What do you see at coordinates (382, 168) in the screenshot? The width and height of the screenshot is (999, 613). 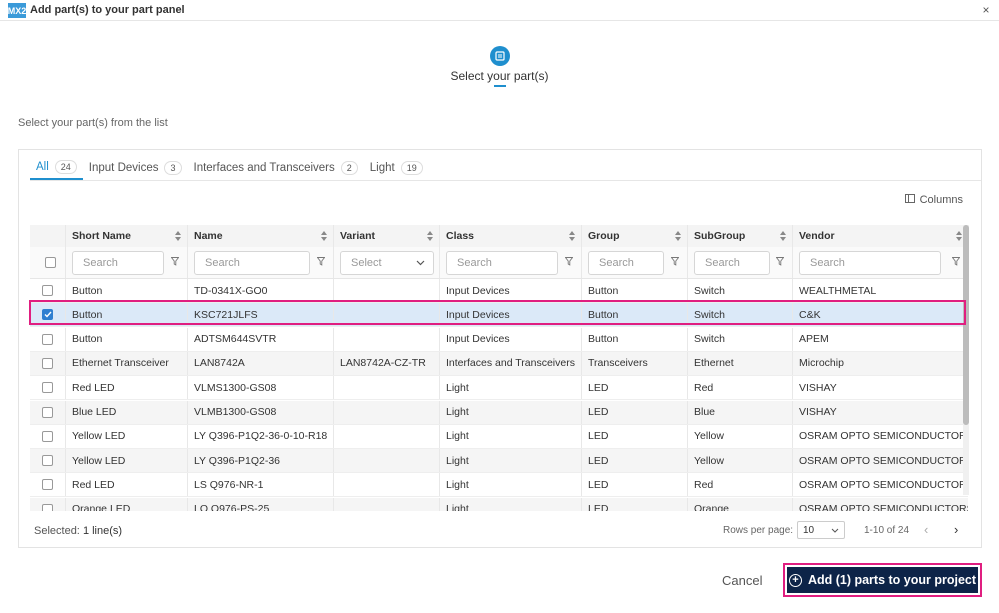 I see `tab-label: Light` at bounding box center [382, 168].